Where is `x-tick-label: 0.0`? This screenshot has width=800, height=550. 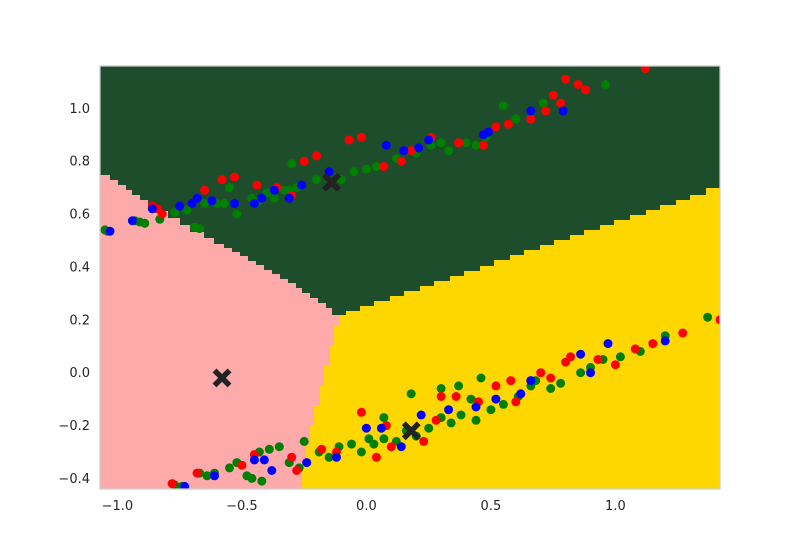 x-tick-label: 0.0 is located at coordinates (366, 506).